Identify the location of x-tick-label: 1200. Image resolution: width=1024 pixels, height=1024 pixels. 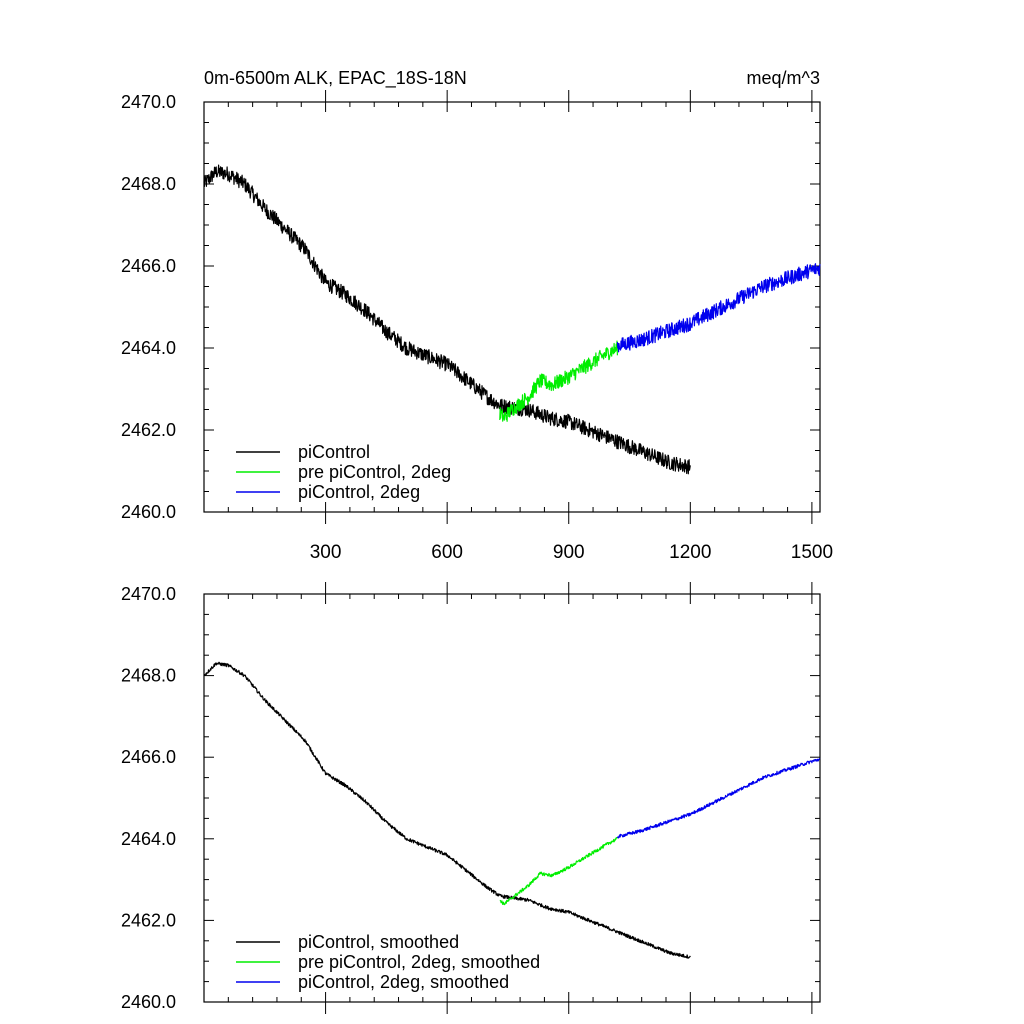
(690, 552).